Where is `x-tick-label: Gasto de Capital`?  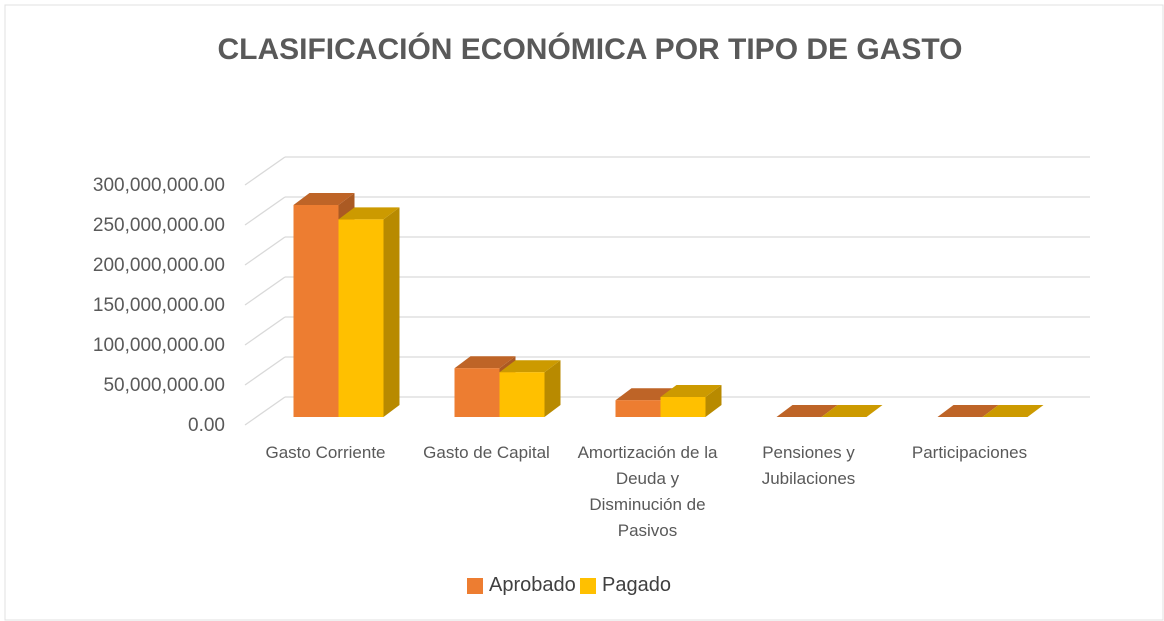
x-tick-label: Gasto de Capital is located at coordinates (486, 452).